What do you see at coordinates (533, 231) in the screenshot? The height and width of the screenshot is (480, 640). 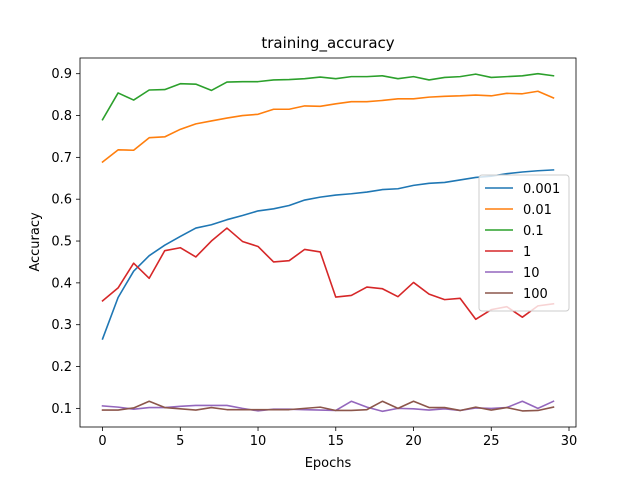 I see `legend-label: 0.1` at bounding box center [533, 231].